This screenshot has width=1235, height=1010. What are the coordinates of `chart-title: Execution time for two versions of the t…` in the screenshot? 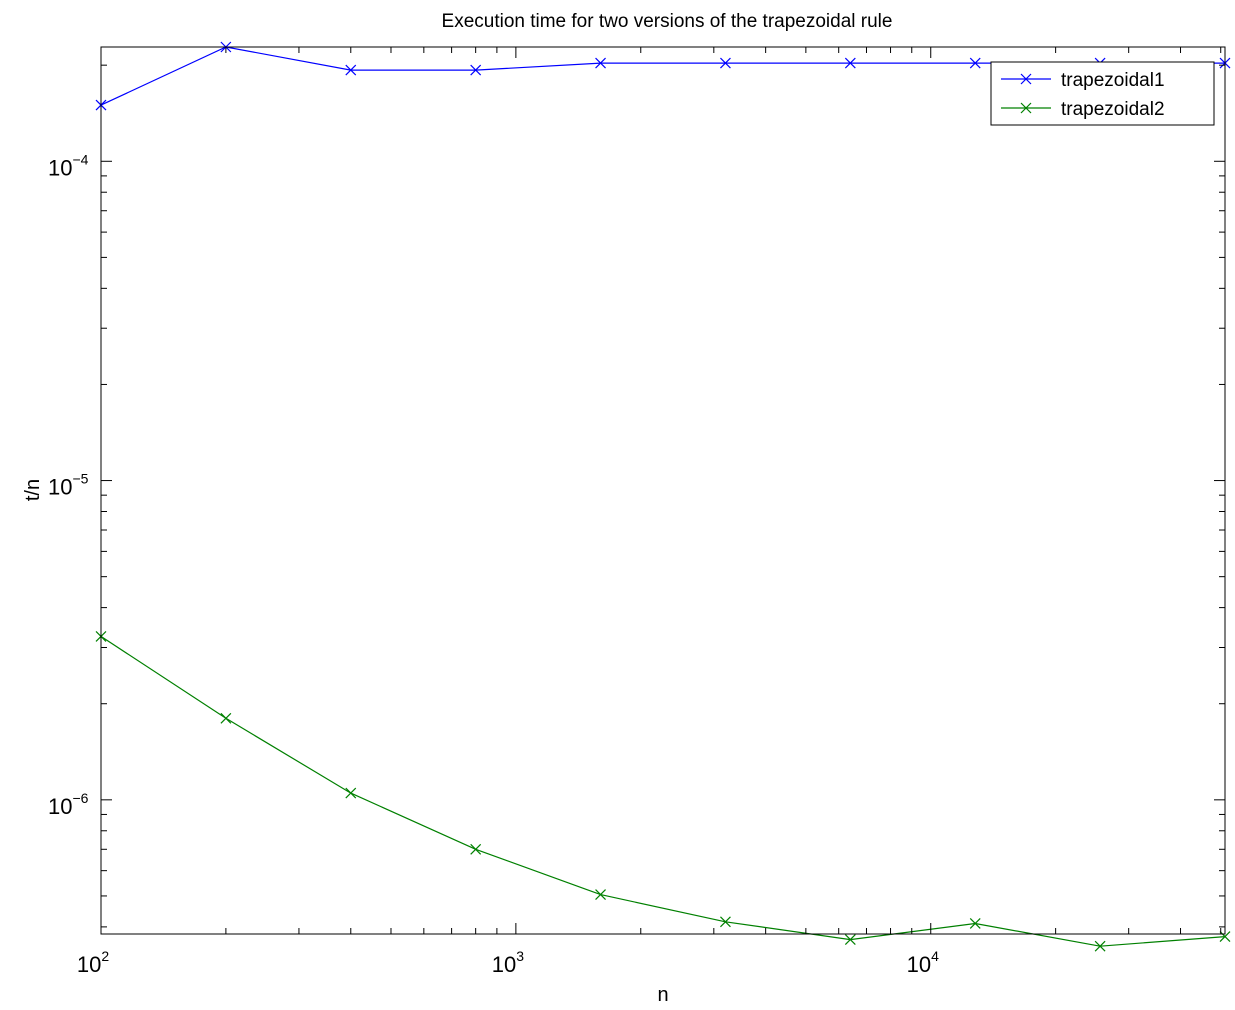 It's located at (667, 21).